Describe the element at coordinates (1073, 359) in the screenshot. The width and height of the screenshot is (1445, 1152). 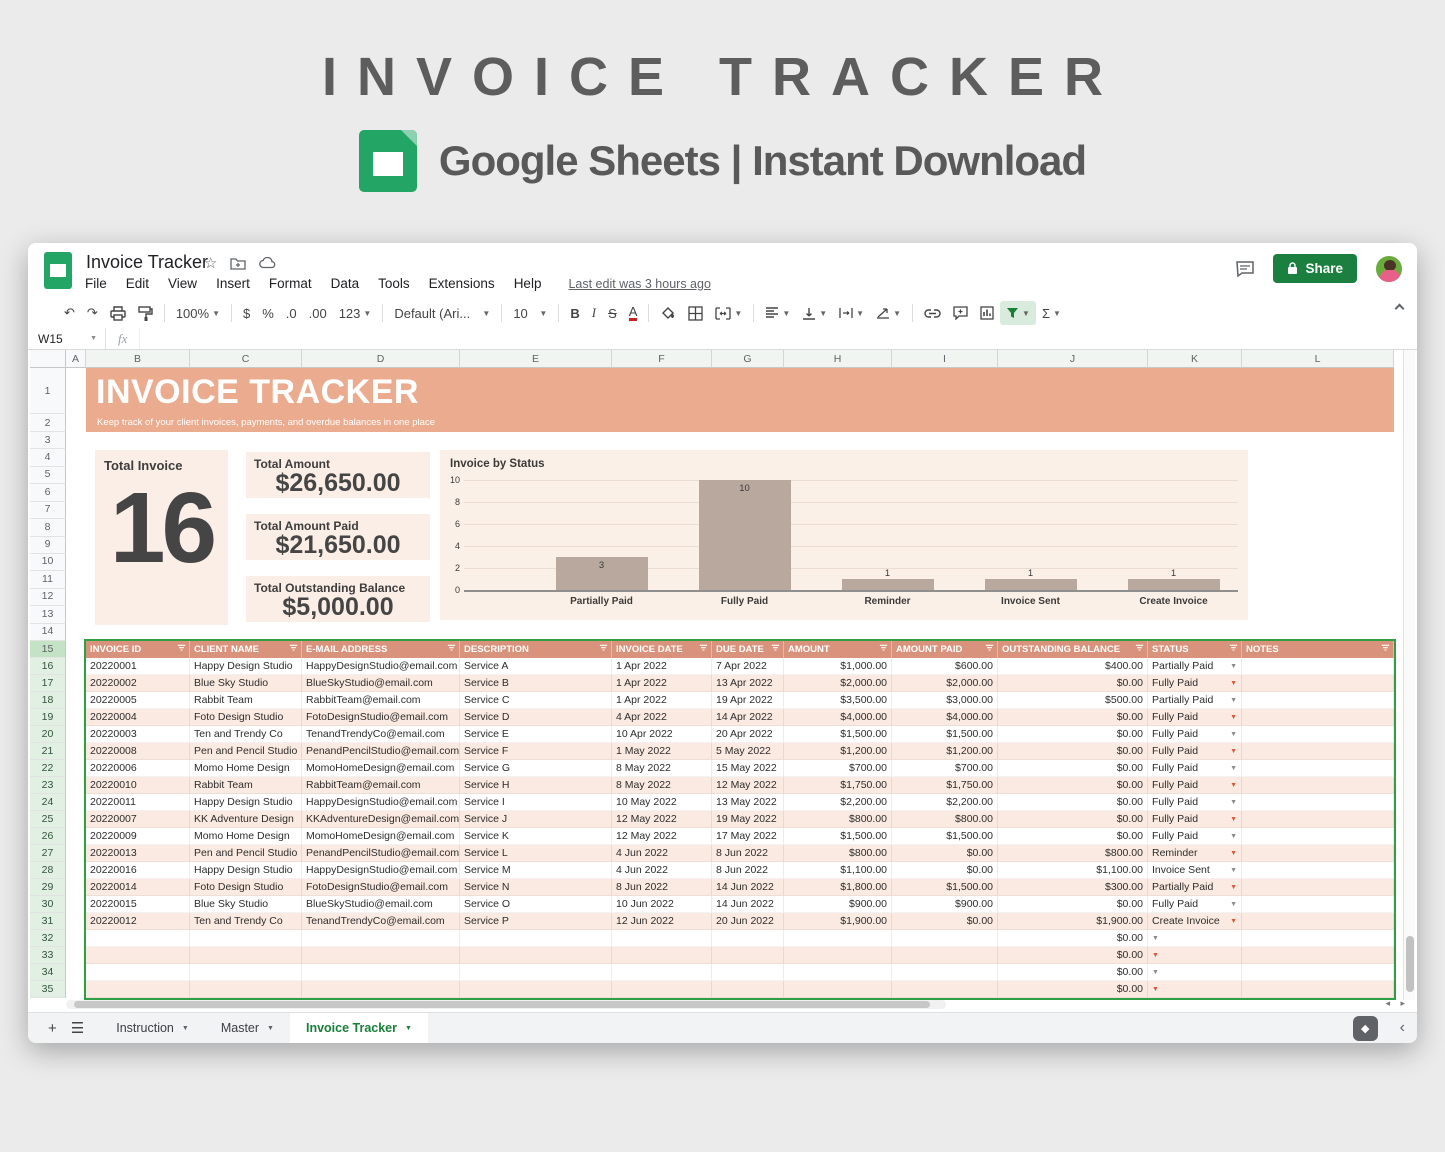
I see `column-header-J: J` at that location.